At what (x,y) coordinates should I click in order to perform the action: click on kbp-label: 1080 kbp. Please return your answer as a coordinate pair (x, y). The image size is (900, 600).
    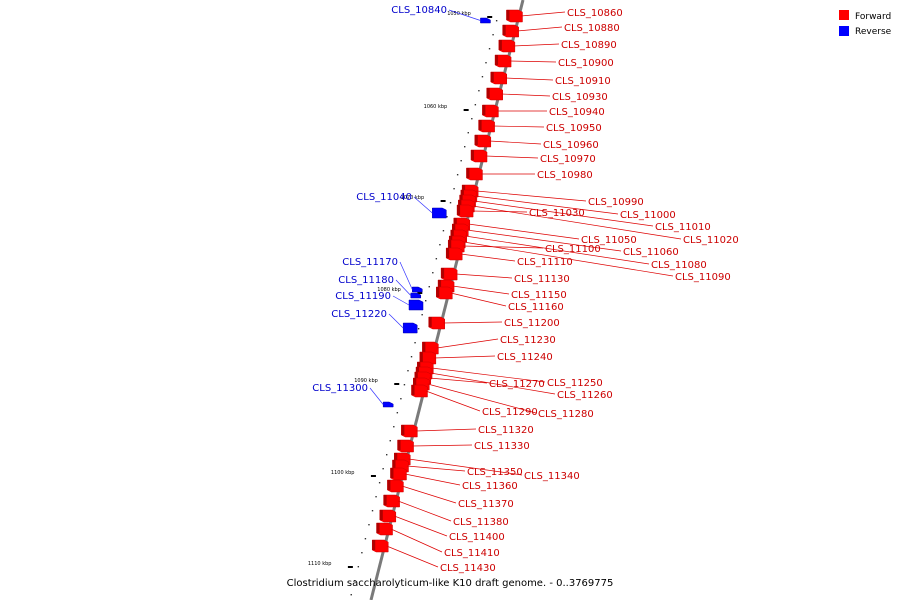
    Looking at the image, I should click on (389, 290).